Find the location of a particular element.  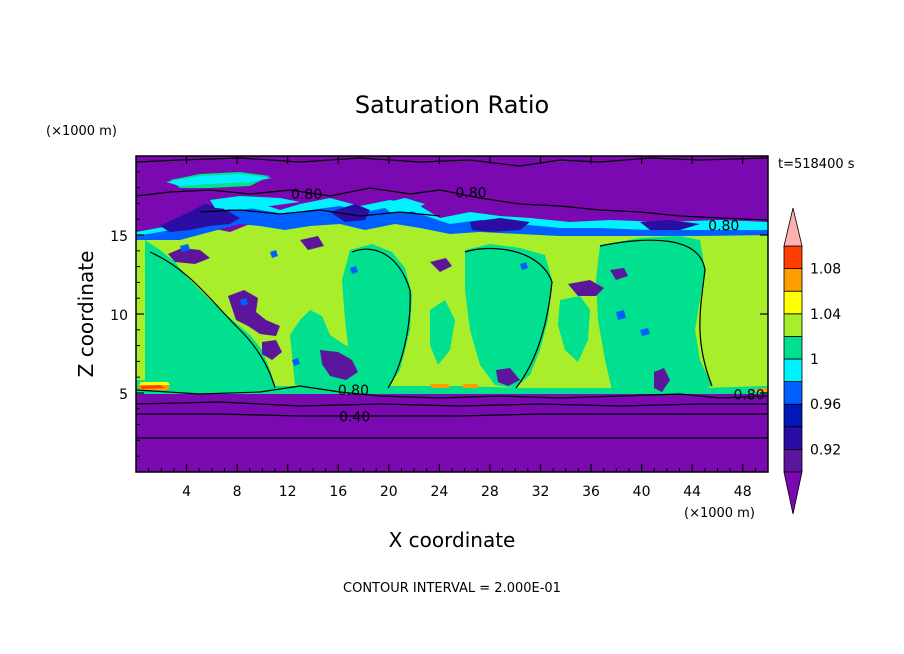

x-tick-label: 24 is located at coordinates (439, 492).